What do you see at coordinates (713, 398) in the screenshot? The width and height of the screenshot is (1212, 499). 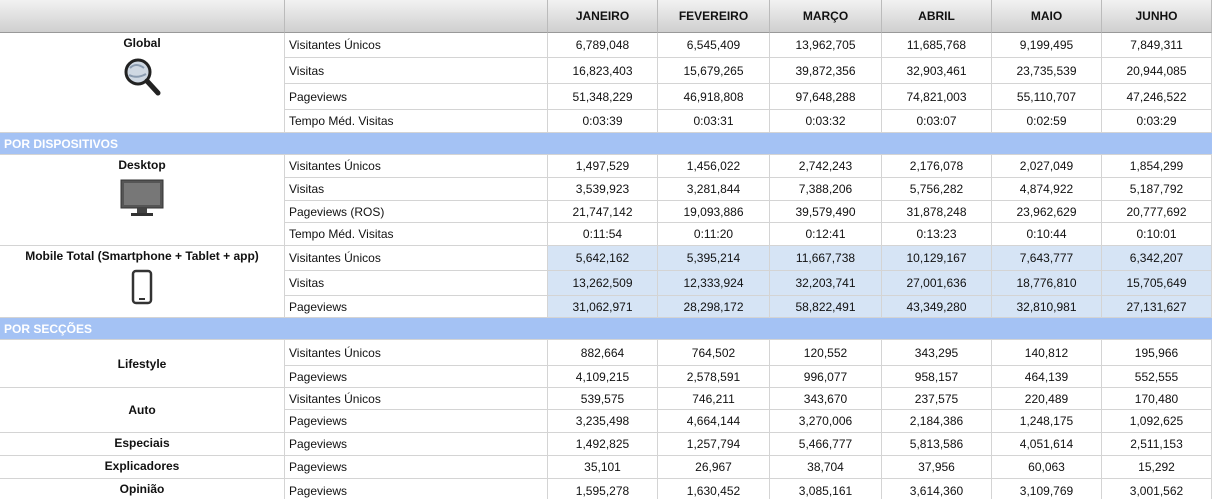 I see `value-cell-text: 746,211` at bounding box center [713, 398].